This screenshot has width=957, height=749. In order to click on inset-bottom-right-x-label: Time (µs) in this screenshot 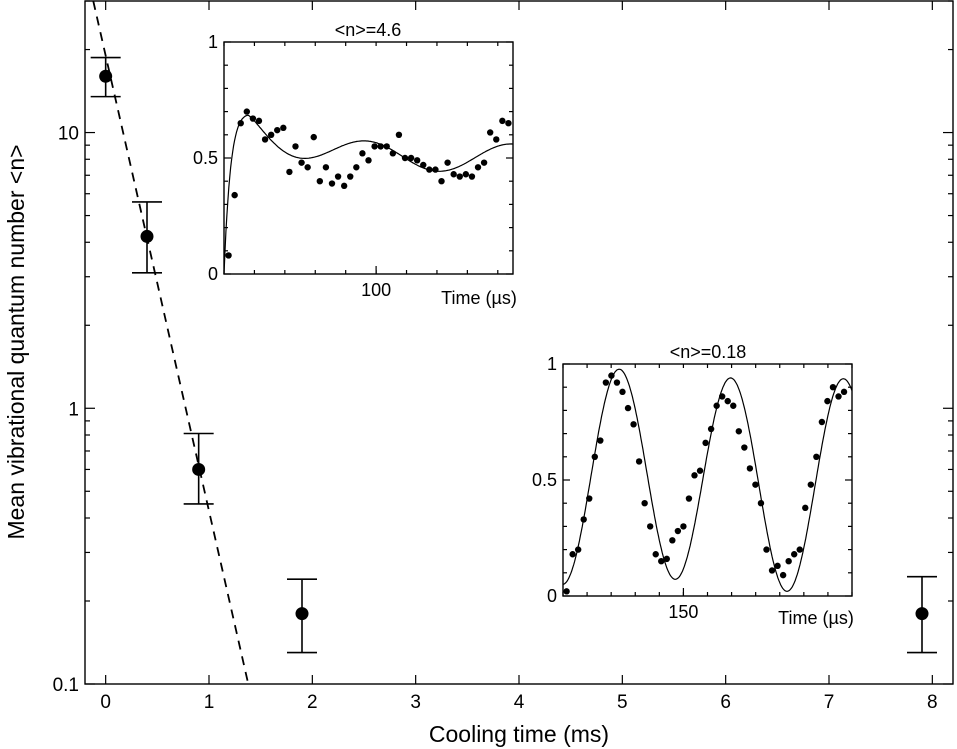, I will do `click(816, 618)`.